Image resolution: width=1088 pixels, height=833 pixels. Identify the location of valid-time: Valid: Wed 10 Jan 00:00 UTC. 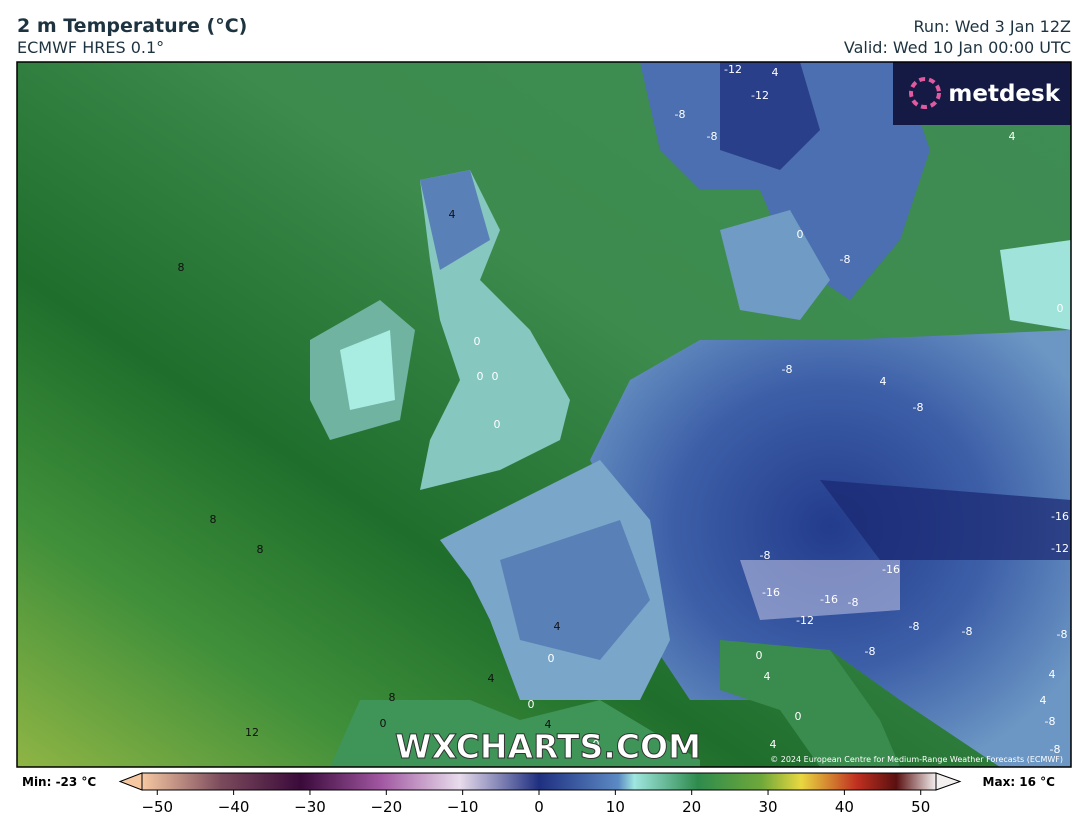
(957, 47).